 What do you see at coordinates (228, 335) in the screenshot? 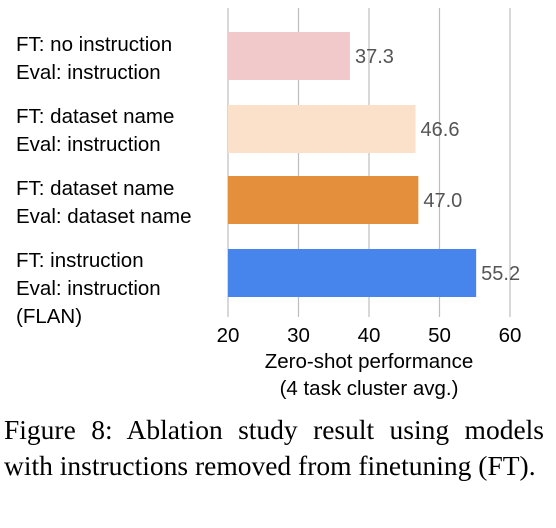
I see `x-tick-label-0: 20` at bounding box center [228, 335].